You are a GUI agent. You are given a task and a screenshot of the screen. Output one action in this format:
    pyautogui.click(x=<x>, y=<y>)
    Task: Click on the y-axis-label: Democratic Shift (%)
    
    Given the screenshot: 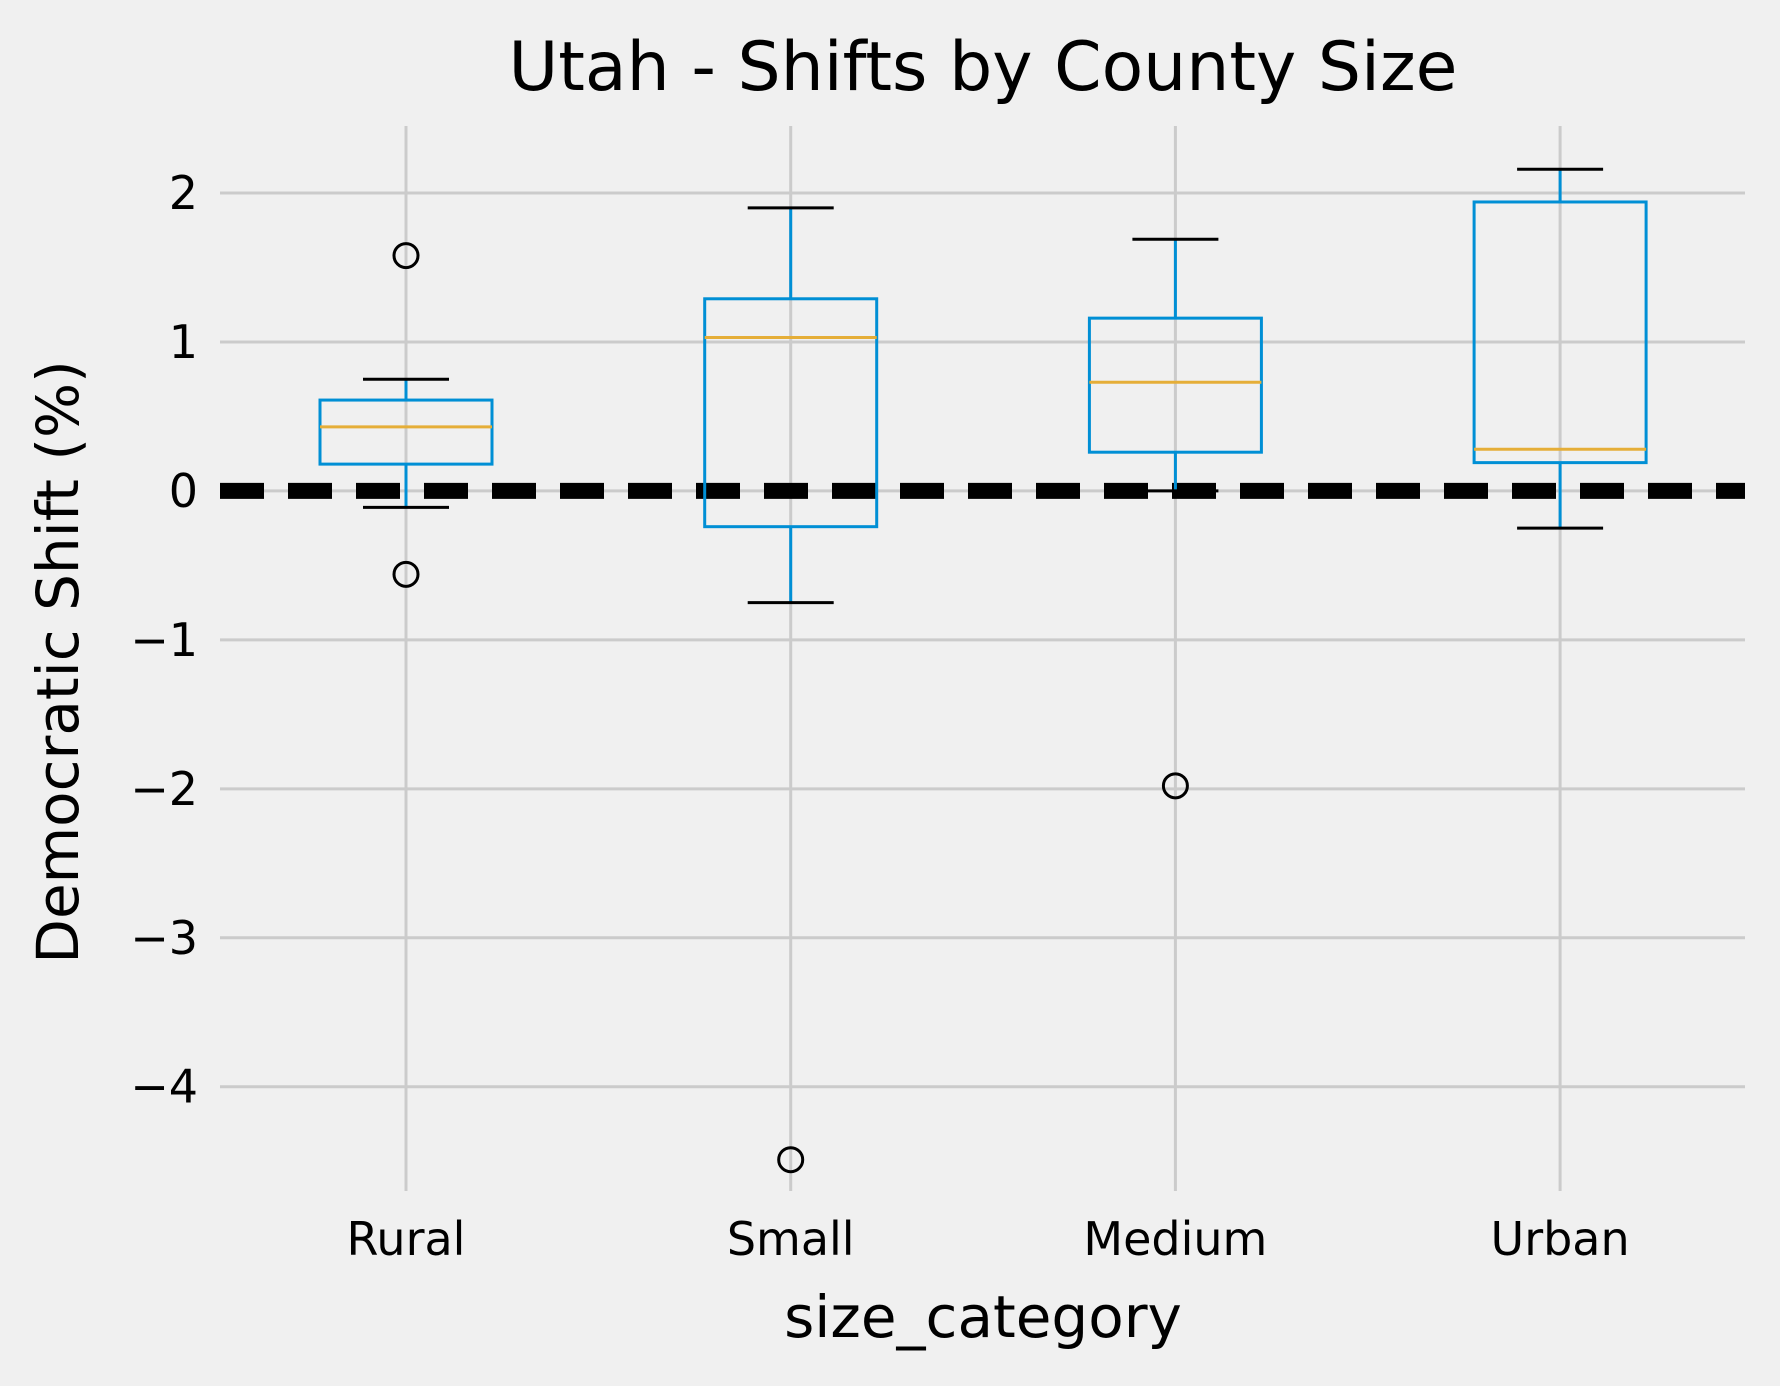 What is the action you would take?
    pyautogui.click(x=58, y=661)
    